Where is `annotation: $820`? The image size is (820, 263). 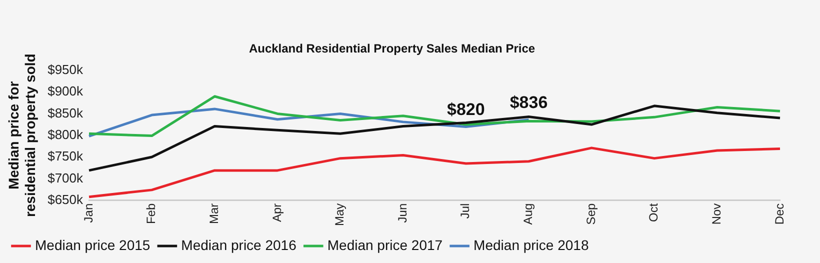
annotation: $820 is located at coordinates (466, 109).